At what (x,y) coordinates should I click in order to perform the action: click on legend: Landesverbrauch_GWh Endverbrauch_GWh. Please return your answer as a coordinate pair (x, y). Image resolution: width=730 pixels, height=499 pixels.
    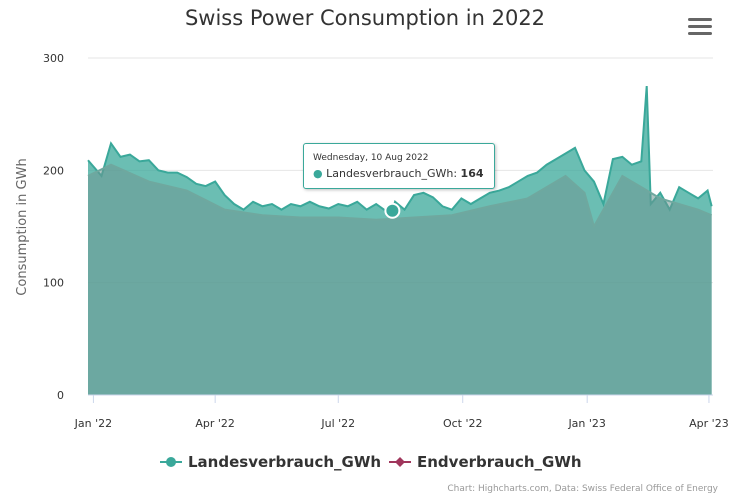
    Looking at the image, I should click on (365, 463).